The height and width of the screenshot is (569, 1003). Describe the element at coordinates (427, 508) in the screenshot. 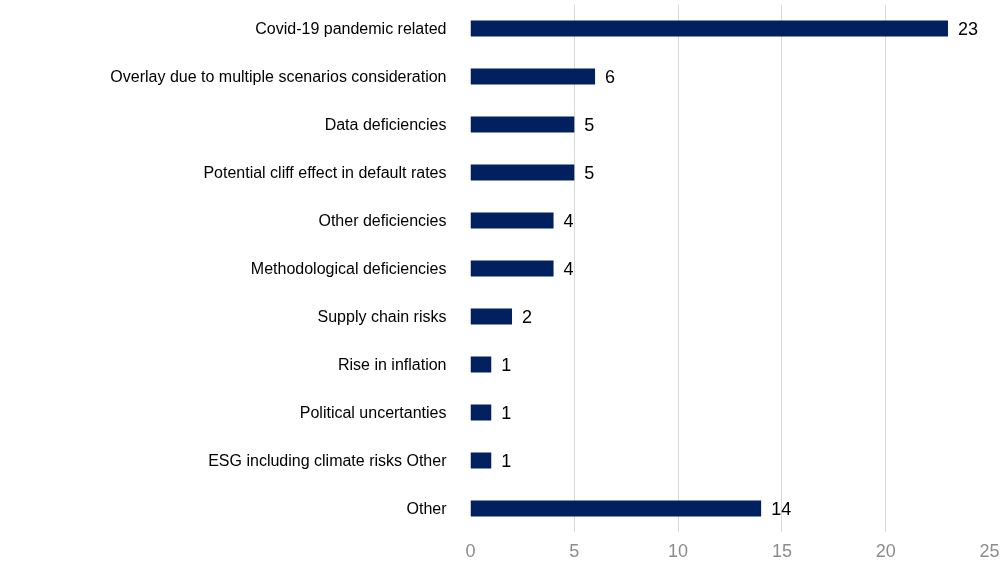

I see `y-tick-label: Other` at that location.